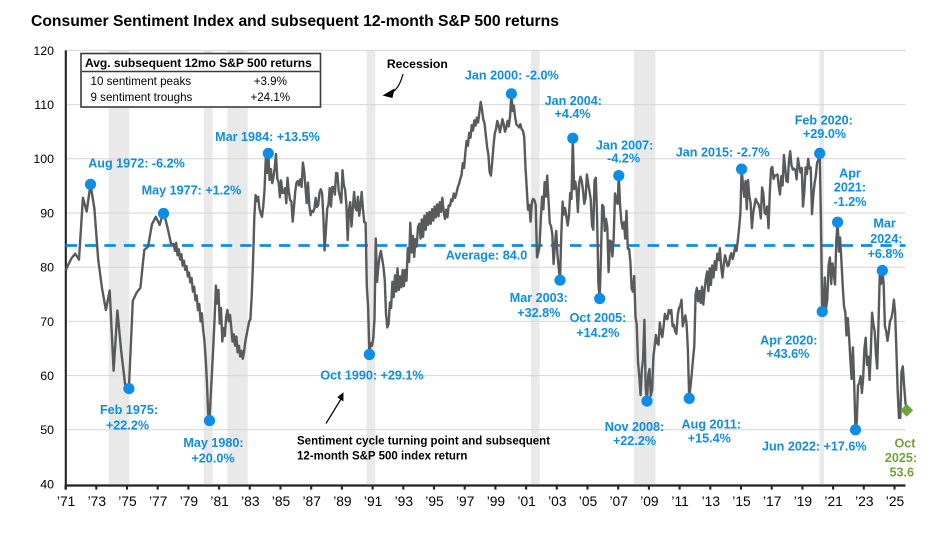 The width and height of the screenshot is (950, 555). Describe the element at coordinates (404, 501) in the screenshot. I see `svg-text: ’93` at that location.